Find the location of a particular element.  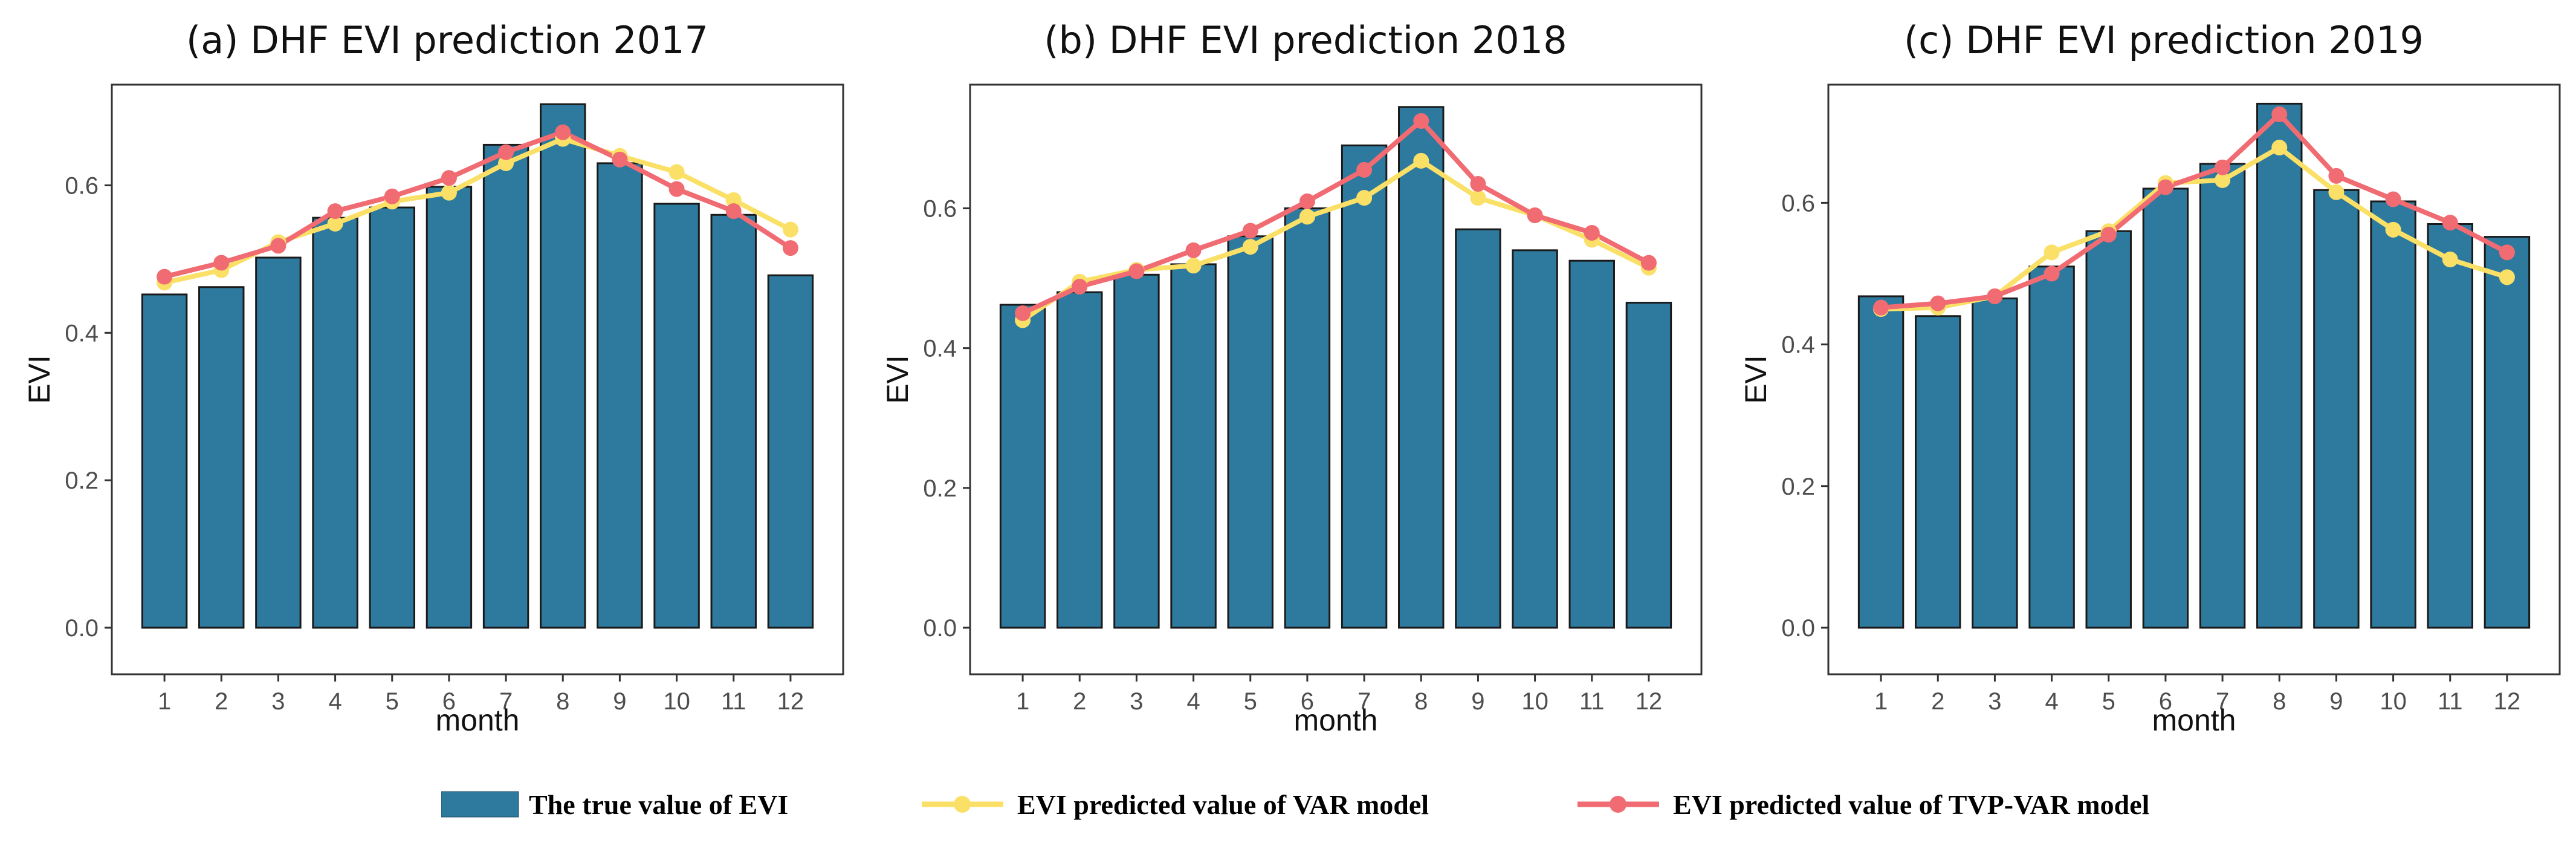

legend-label-var: EVI predicted value of VAR model is located at coordinates (1223, 804).